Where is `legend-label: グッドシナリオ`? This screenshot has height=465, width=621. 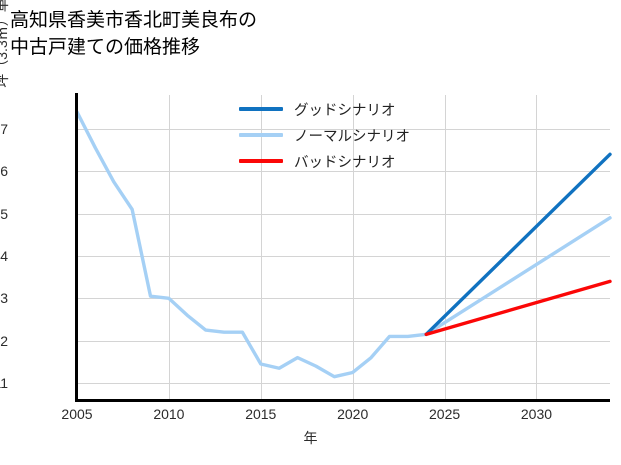
legend-label: グッドシナリオ is located at coordinates (345, 110).